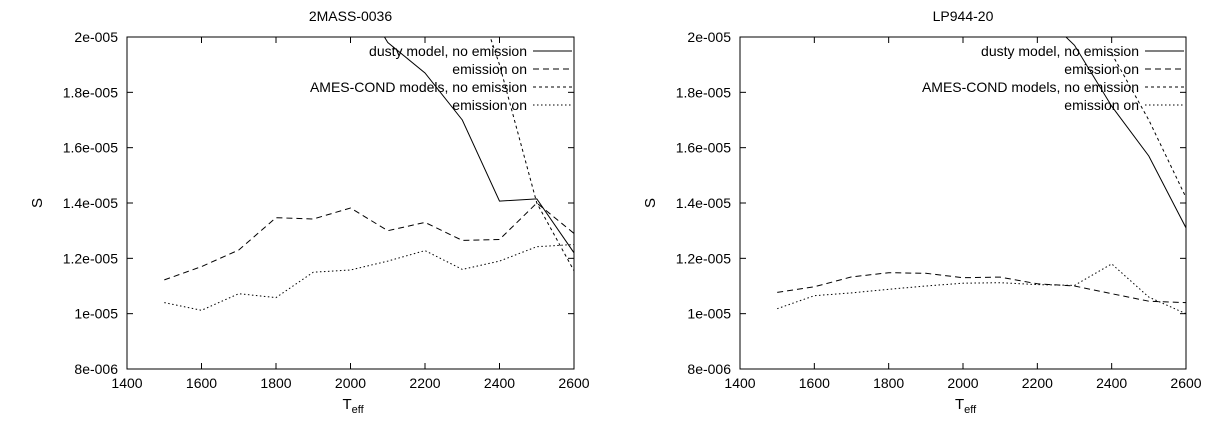  I want to click on chart-title: 2MASS-0036, so click(350, 16).